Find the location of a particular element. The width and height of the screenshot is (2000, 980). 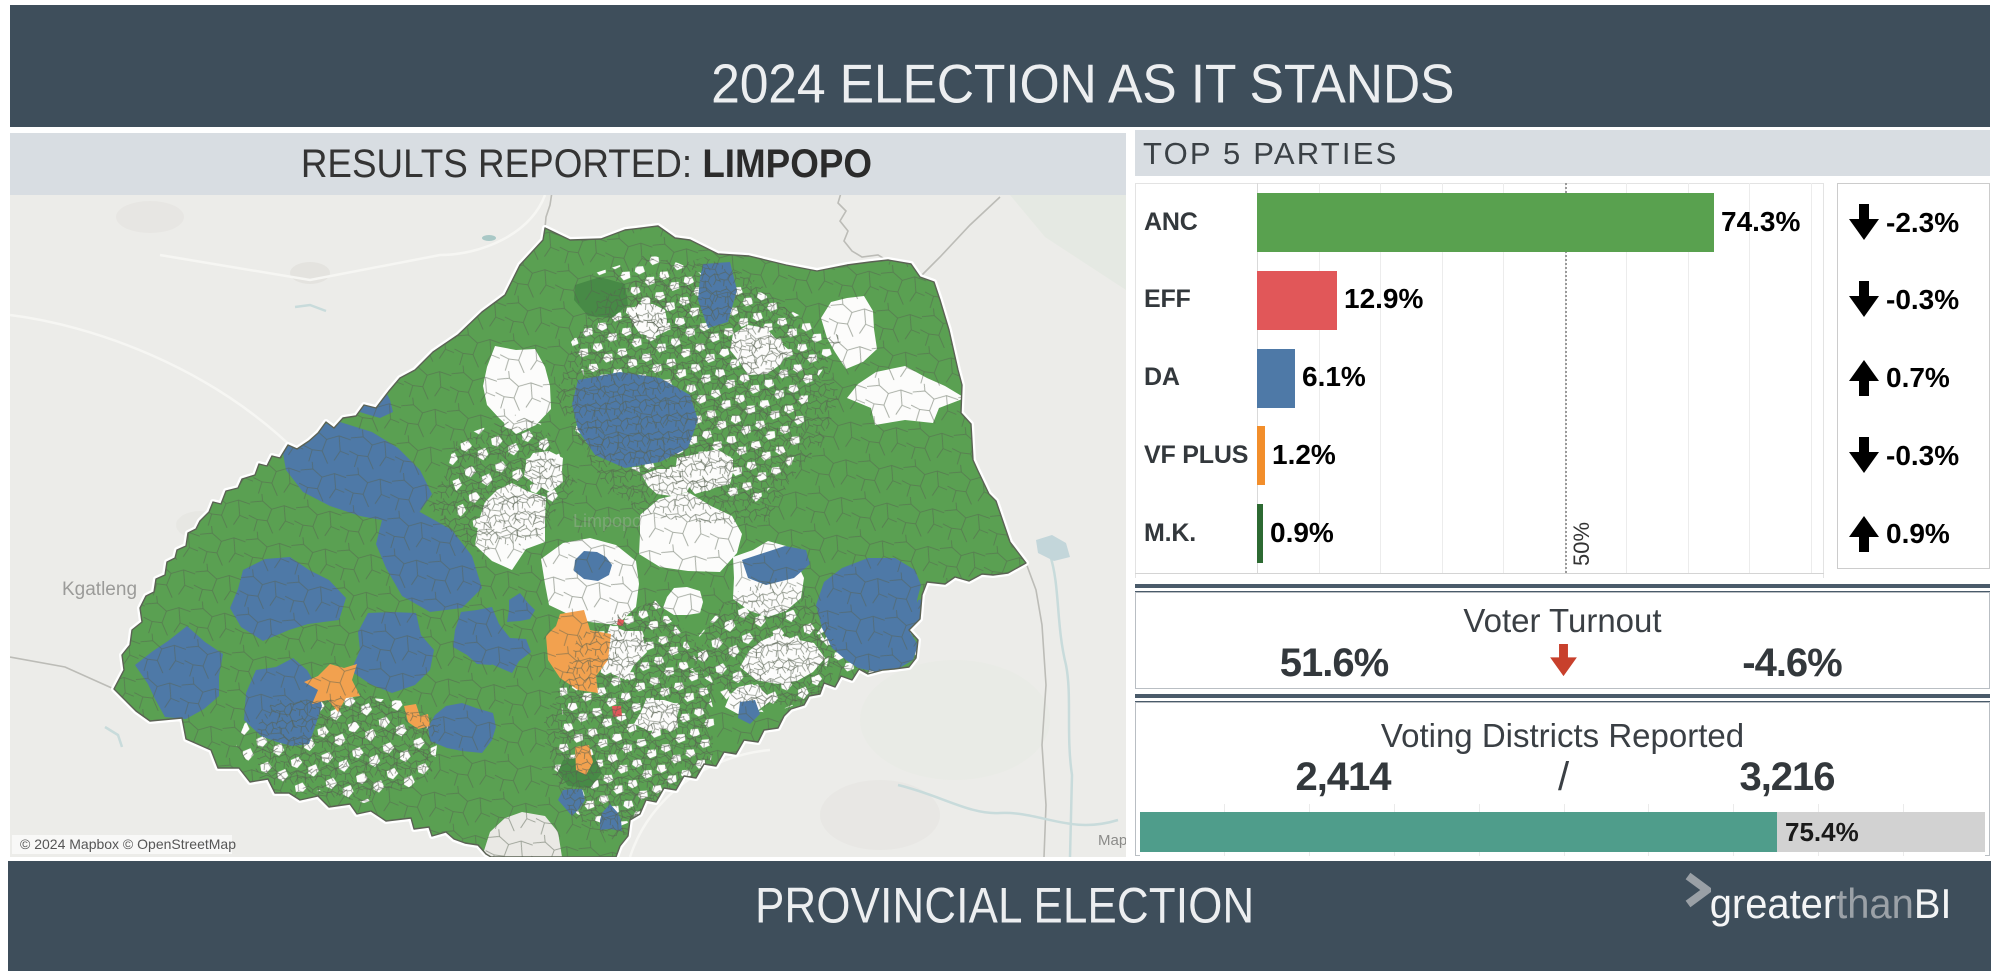

svg-text: Kgatleng is located at coordinates (99, 589).